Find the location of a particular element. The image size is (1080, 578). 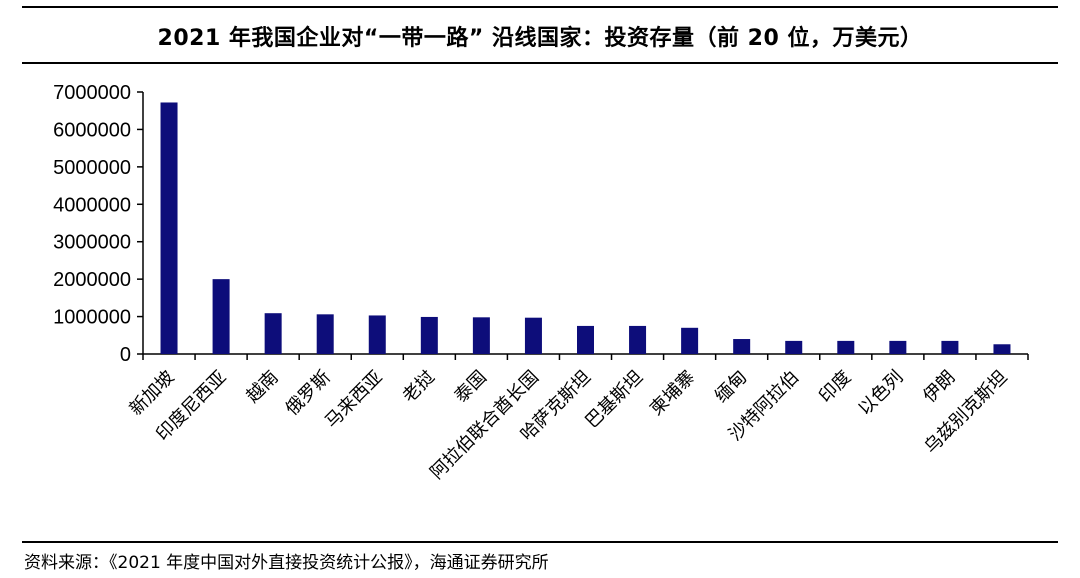

y-tick-label: 6000000 is located at coordinates (92, 130).